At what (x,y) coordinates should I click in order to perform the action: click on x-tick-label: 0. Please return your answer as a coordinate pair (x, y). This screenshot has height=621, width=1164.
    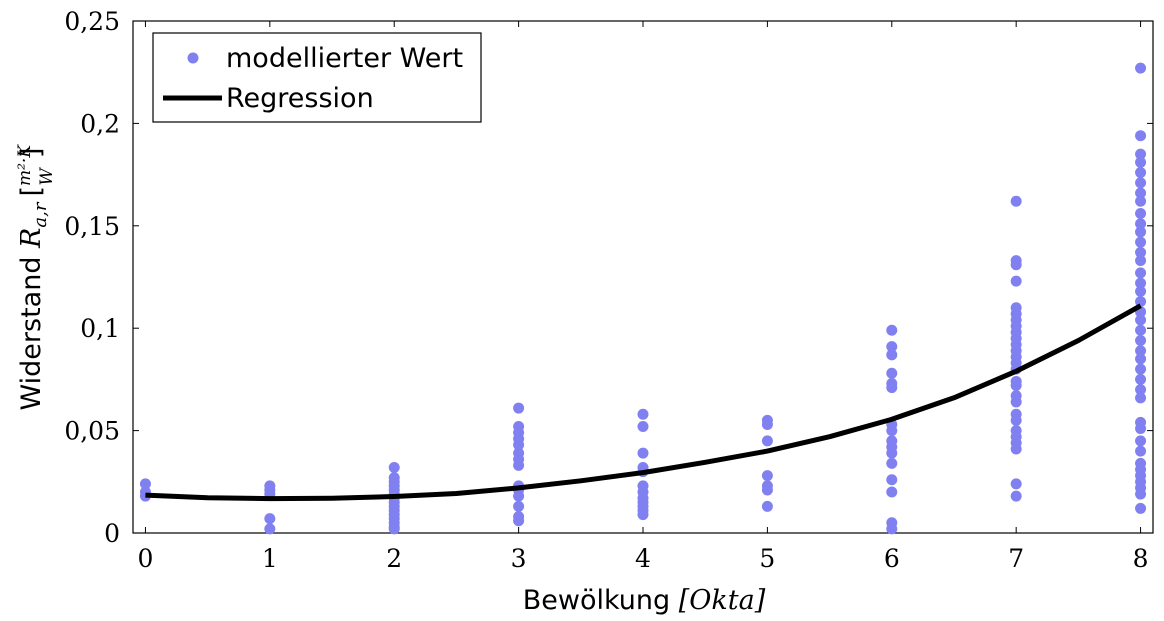
    Looking at the image, I should click on (145, 558).